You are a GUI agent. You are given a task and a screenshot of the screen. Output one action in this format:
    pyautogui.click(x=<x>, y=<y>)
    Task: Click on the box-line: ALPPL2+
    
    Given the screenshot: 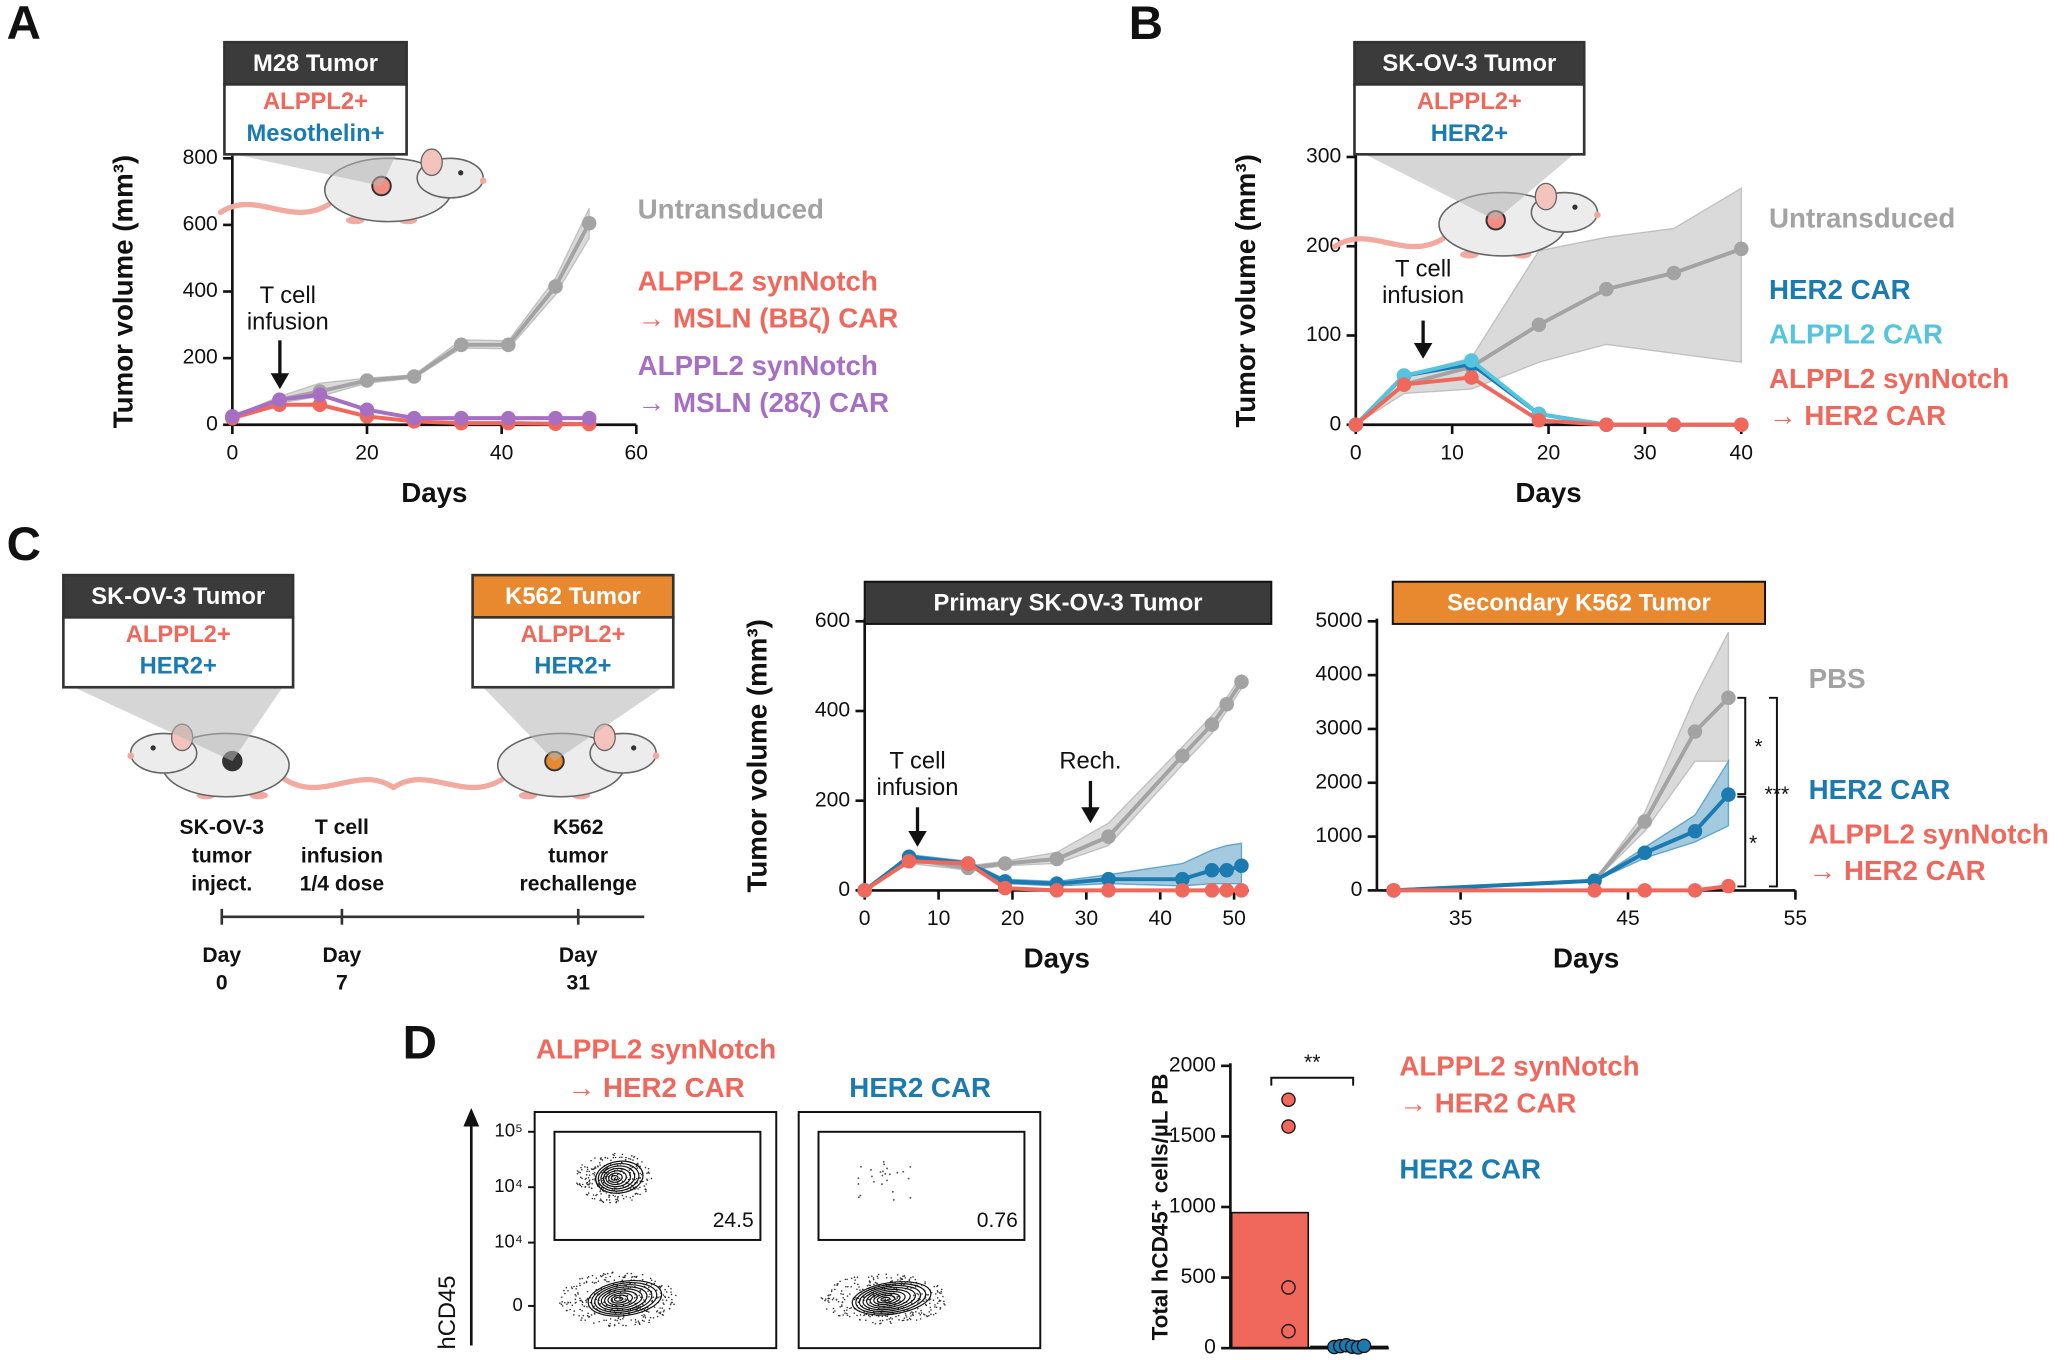 What is the action you would take?
    pyautogui.click(x=178, y=634)
    